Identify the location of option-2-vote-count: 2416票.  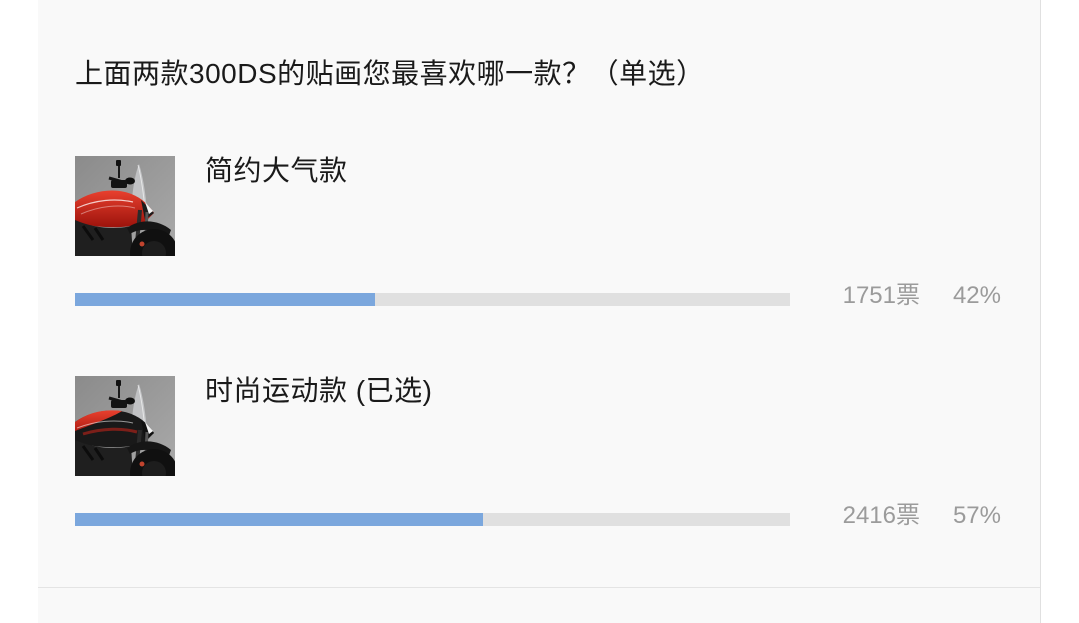
(881, 515).